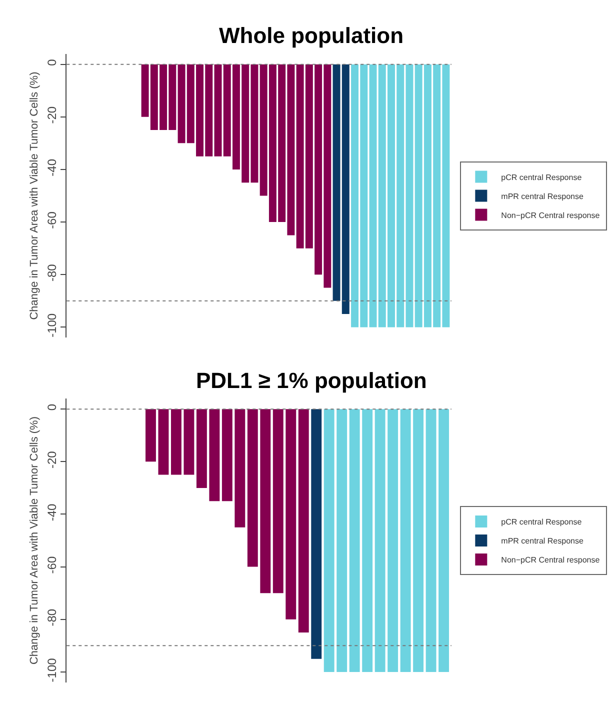  What do you see at coordinates (311, 35) in the screenshot?
I see `chart-title: Whole population` at bounding box center [311, 35].